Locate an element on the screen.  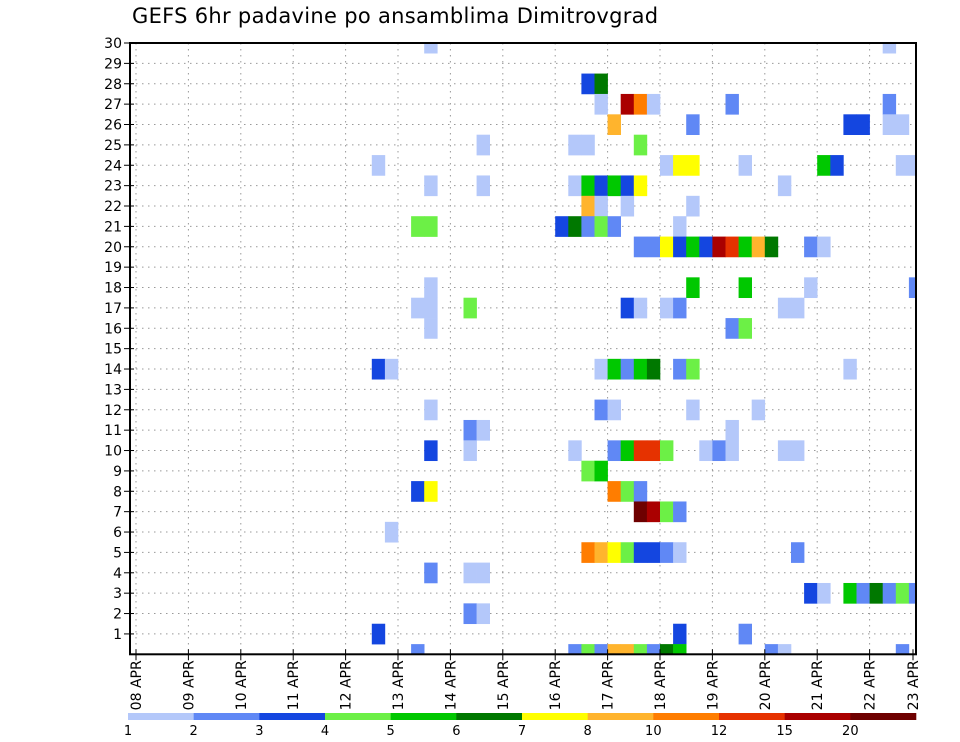
colorbar-label: 3 is located at coordinates (259, 731).